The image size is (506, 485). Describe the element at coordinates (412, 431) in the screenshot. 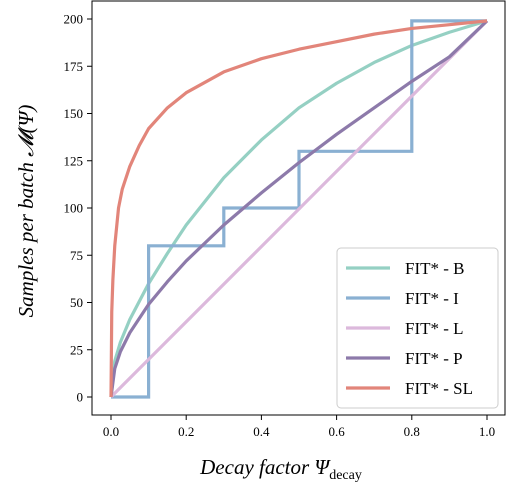

I see `x-tick-label: 0.8` at that location.